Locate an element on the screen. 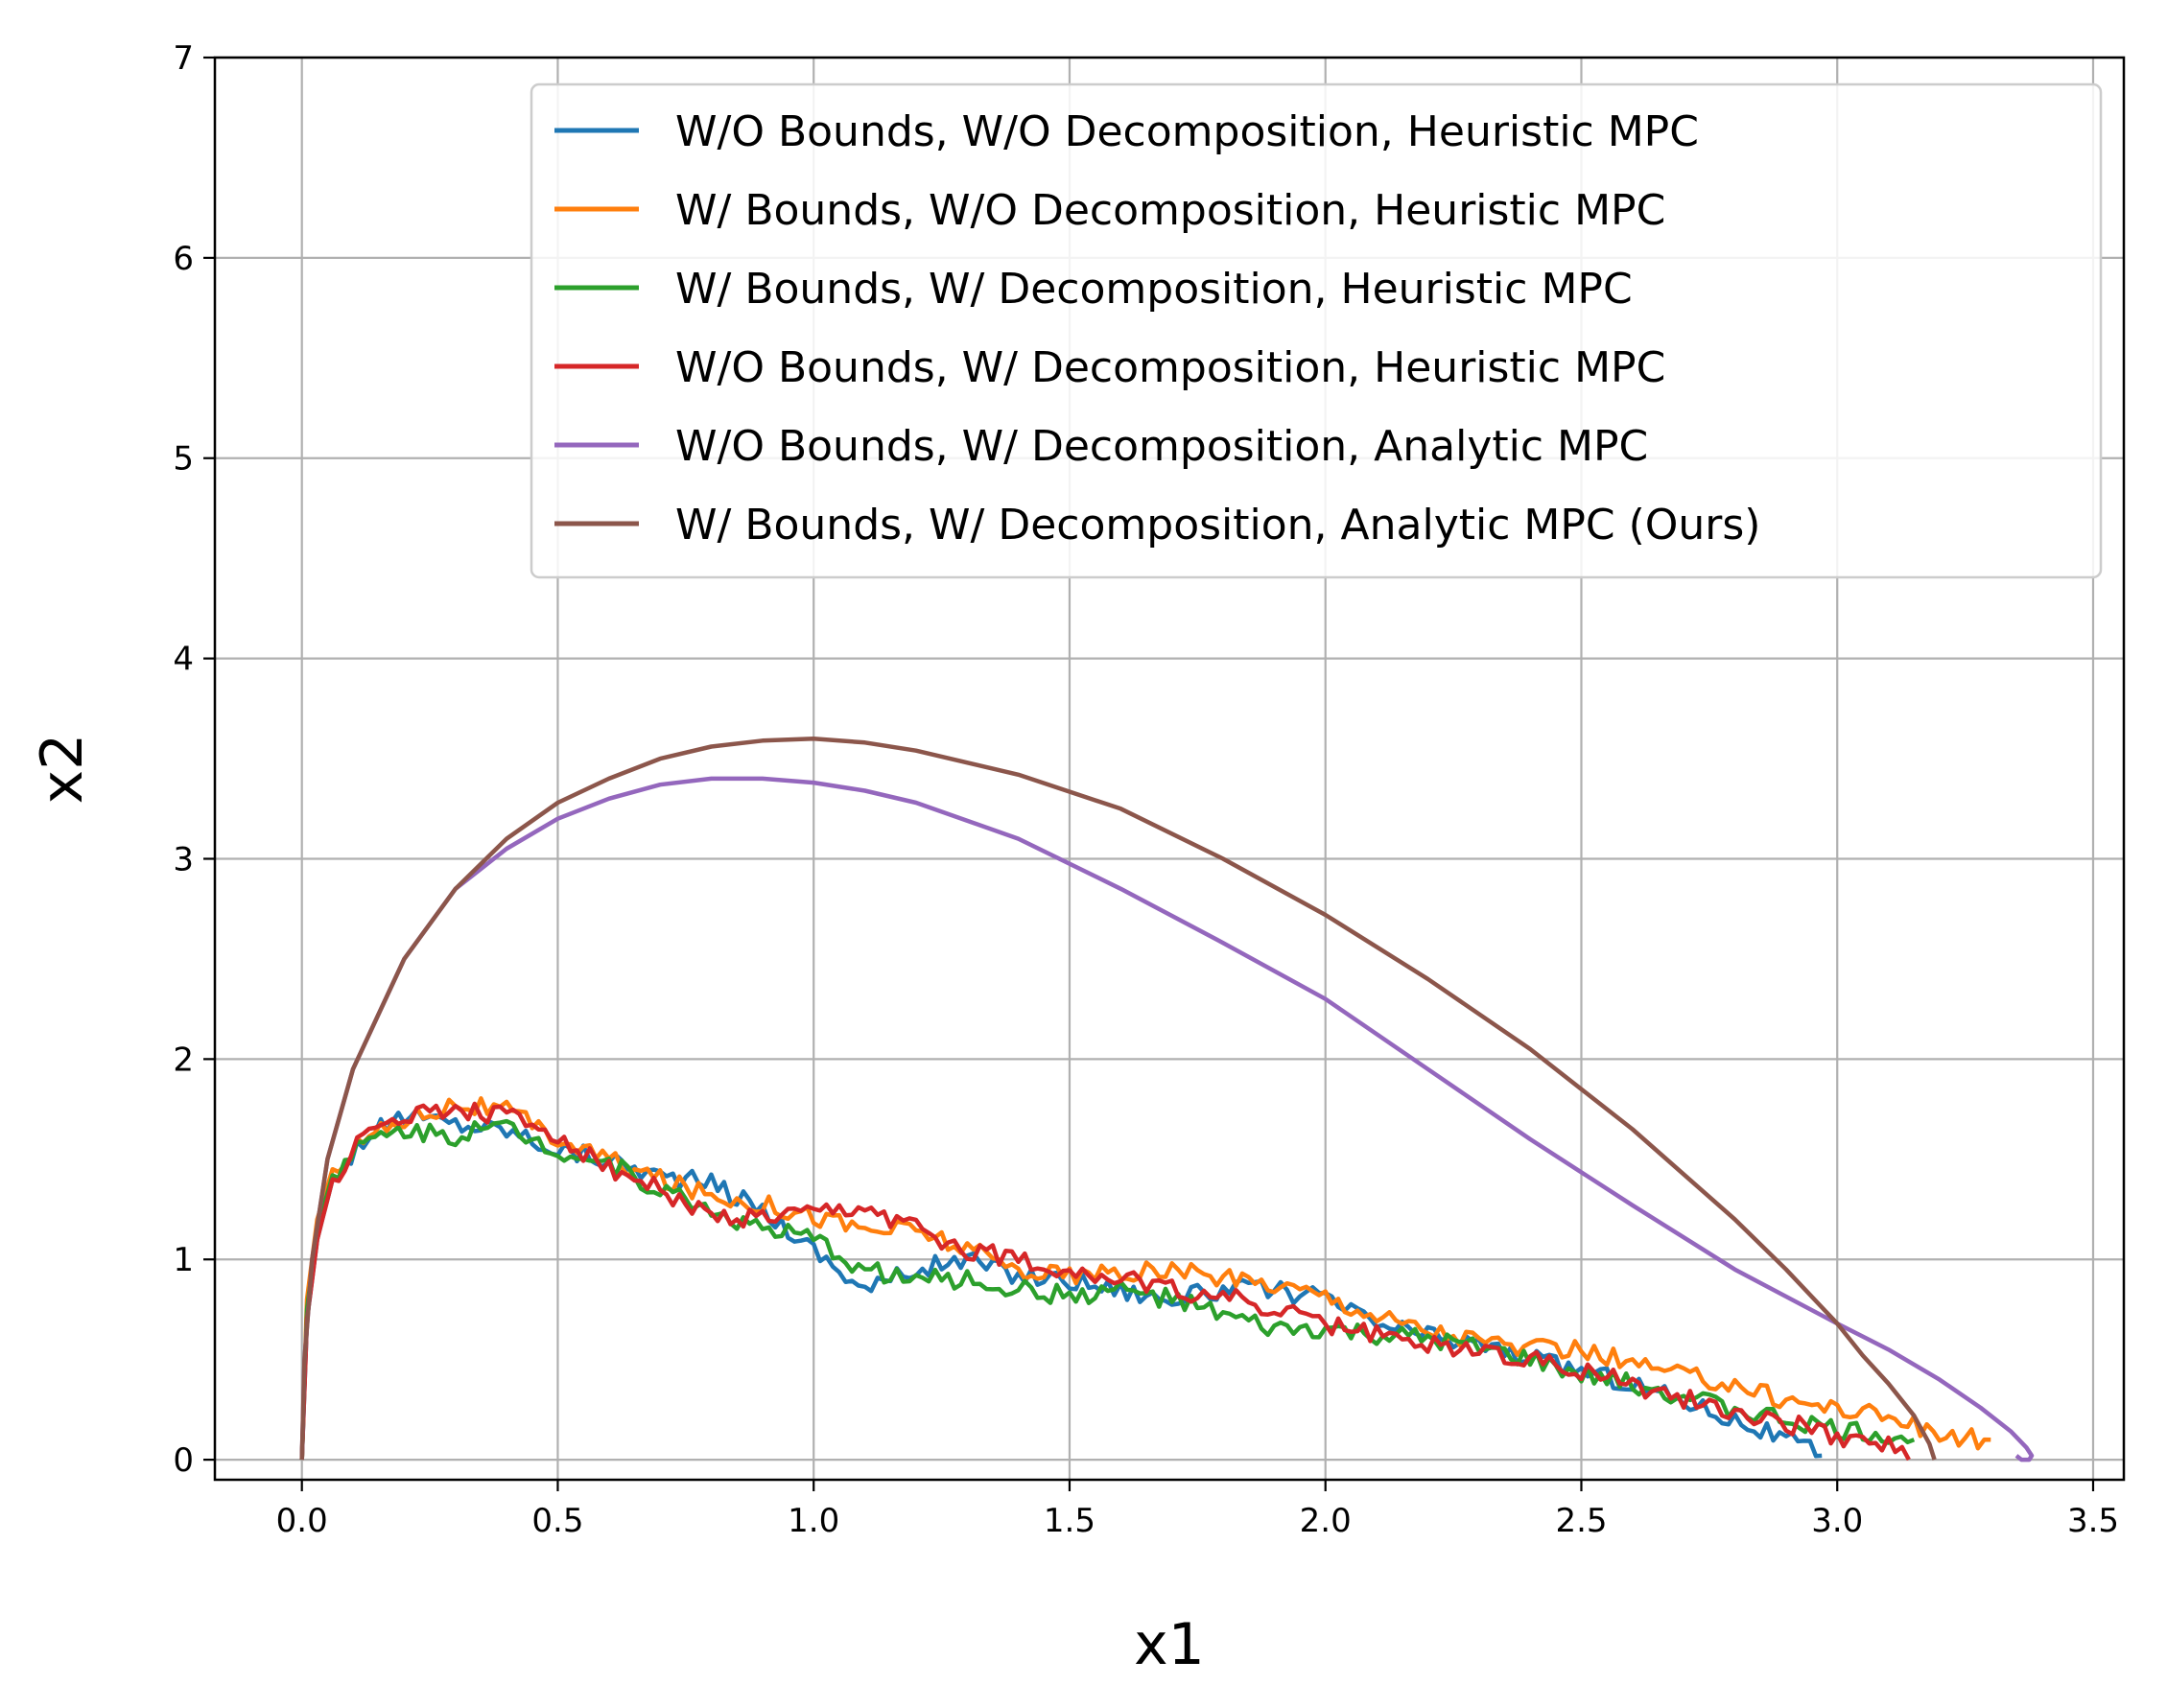 The height and width of the screenshot is (1708, 2167). y-tick-label: 1 is located at coordinates (183, 1260).